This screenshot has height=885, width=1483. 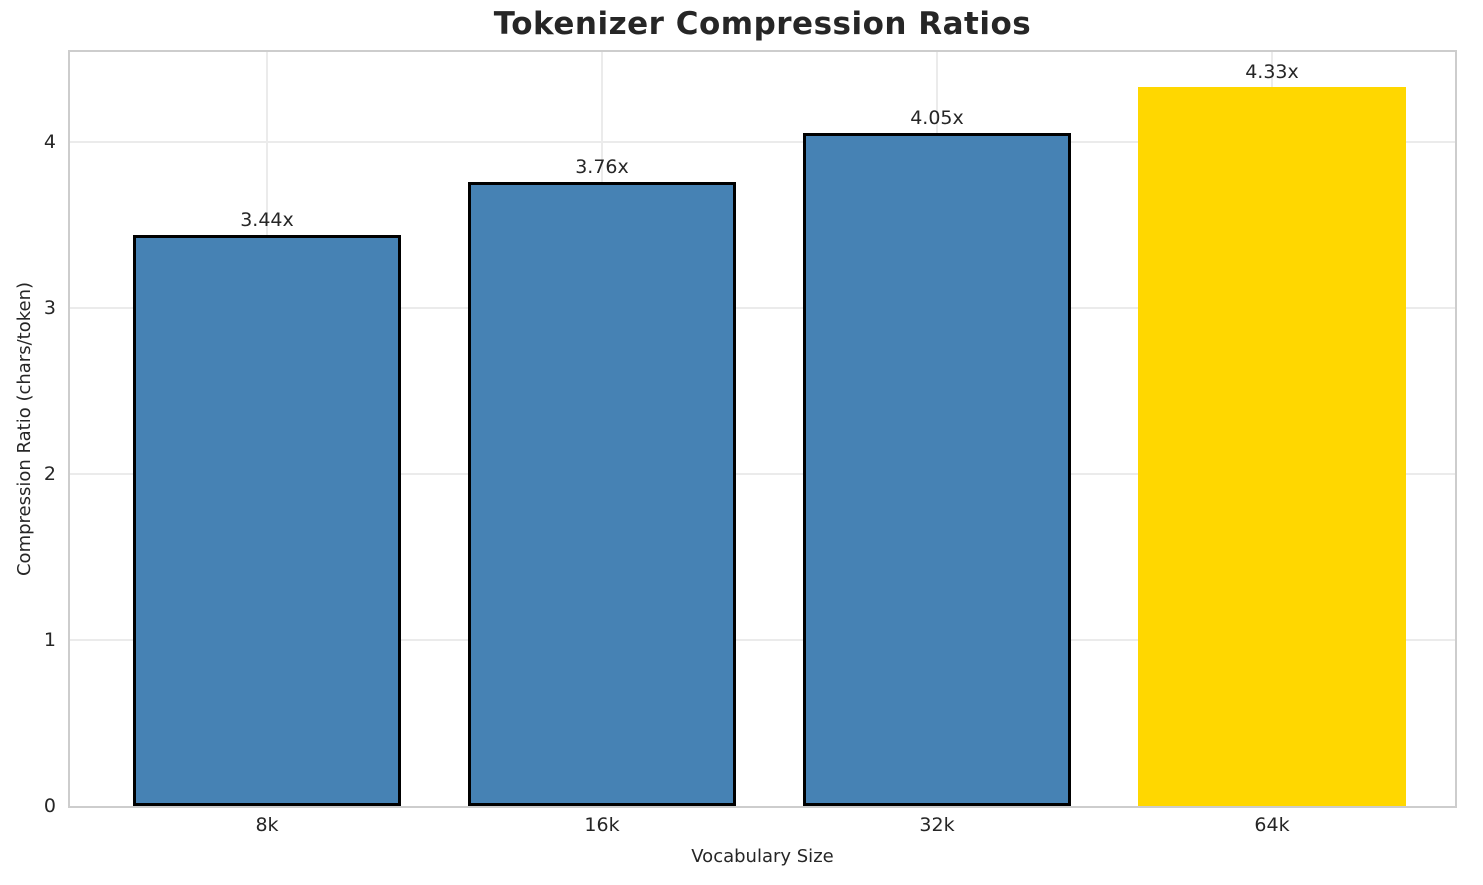 What do you see at coordinates (267, 825) in the screenshot?
I see `x-tick-label: 8k` at bounding box center [267, 825].